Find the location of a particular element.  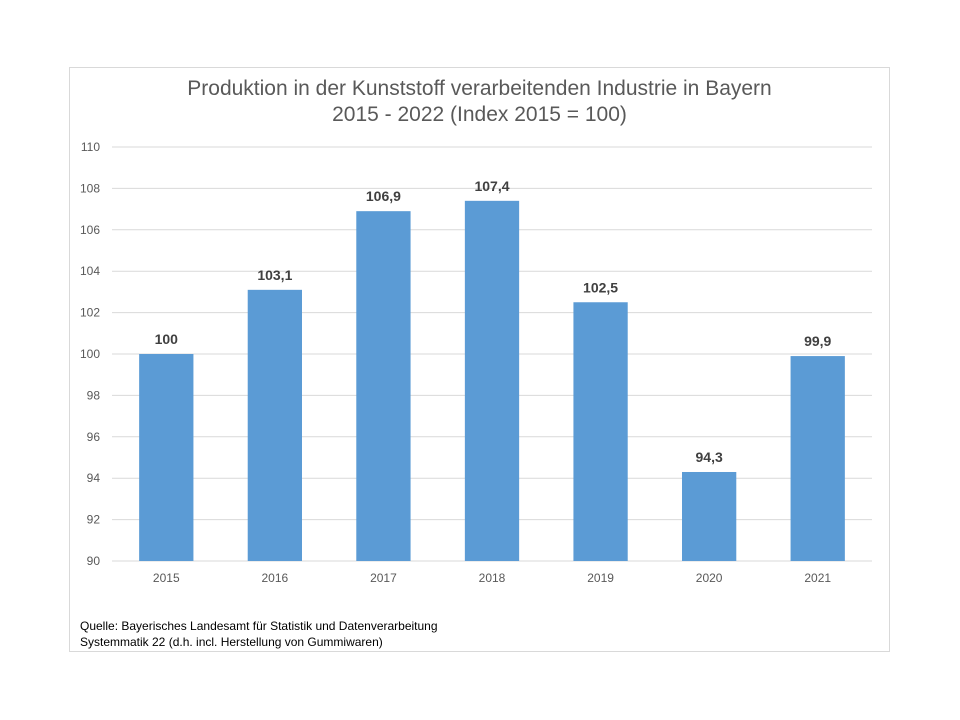

y-tick-label: 92 is located at coordinates (94, 520).